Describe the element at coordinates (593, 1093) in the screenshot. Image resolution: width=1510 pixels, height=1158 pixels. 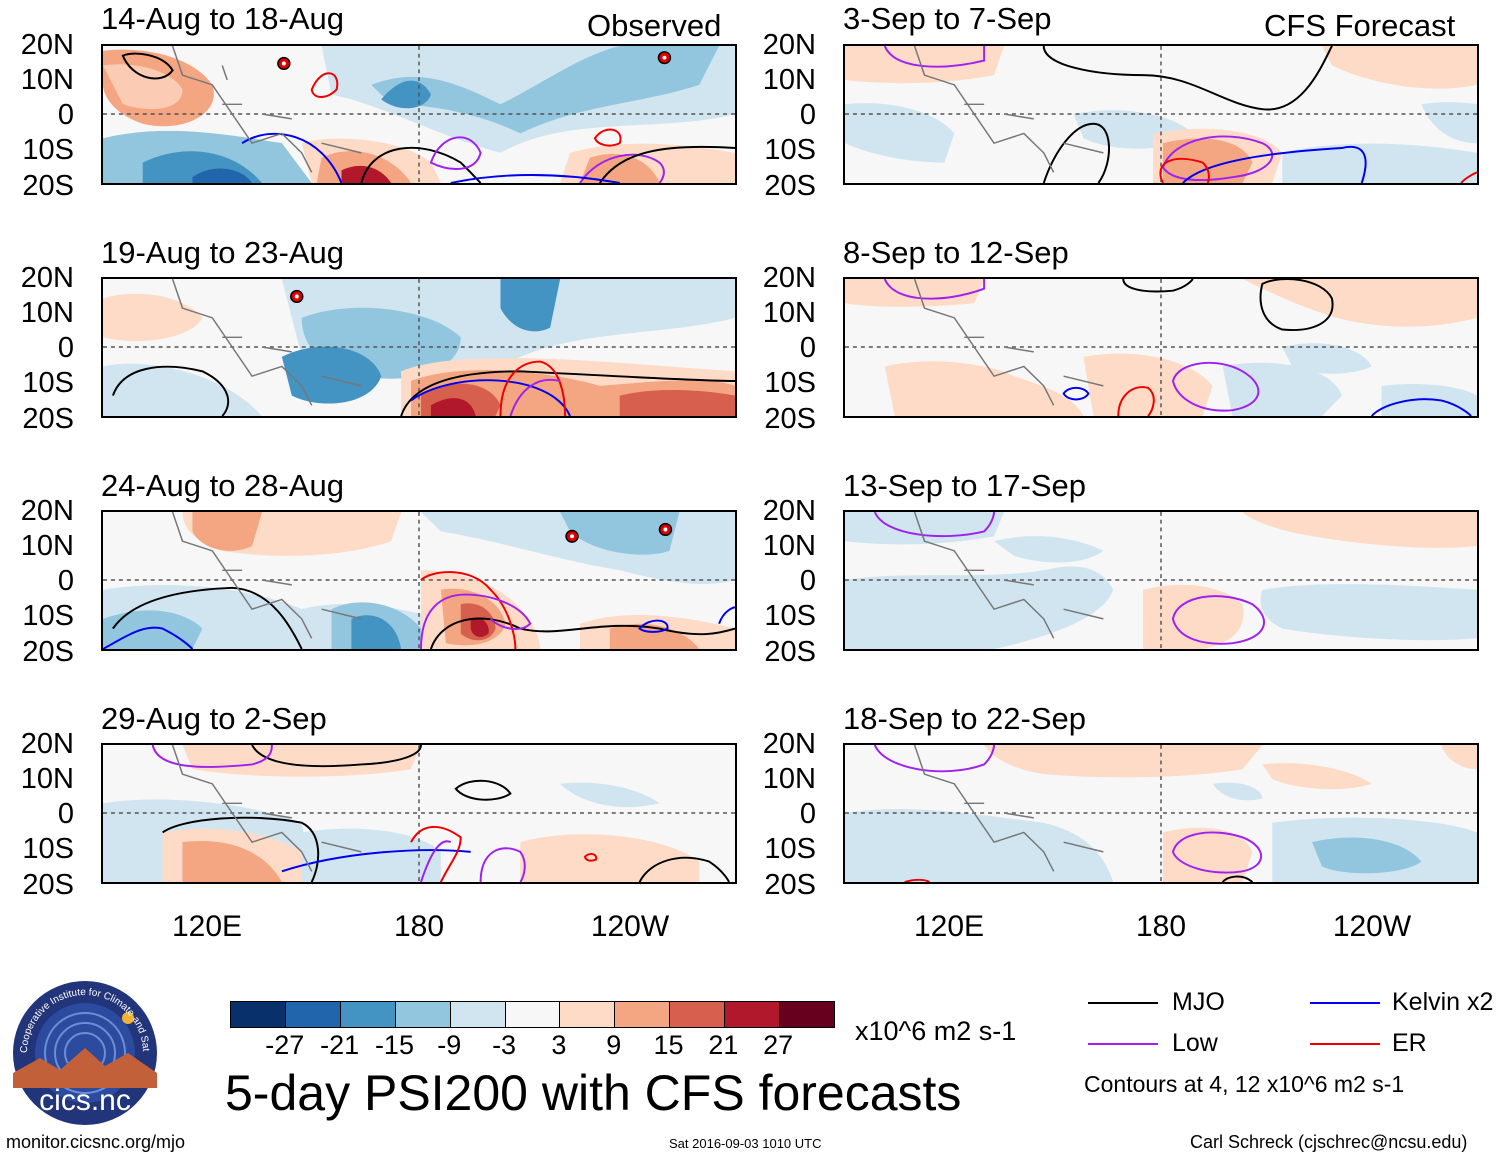
I see `figure-title: 5-day PSI200 with CFS forecasts` at that location.